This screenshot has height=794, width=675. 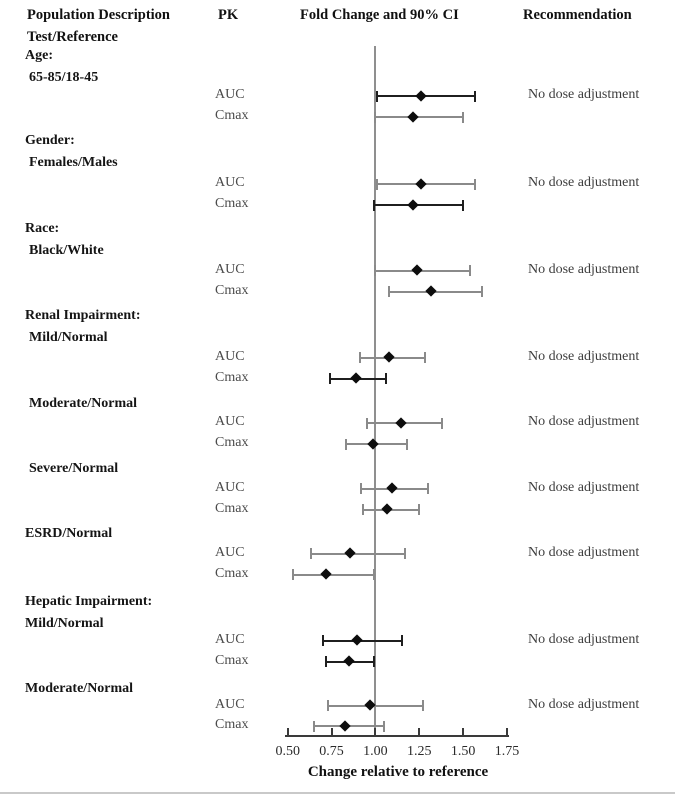 I want to click on x-axis-tick-label: 1.00, so click(x=375, y=751).